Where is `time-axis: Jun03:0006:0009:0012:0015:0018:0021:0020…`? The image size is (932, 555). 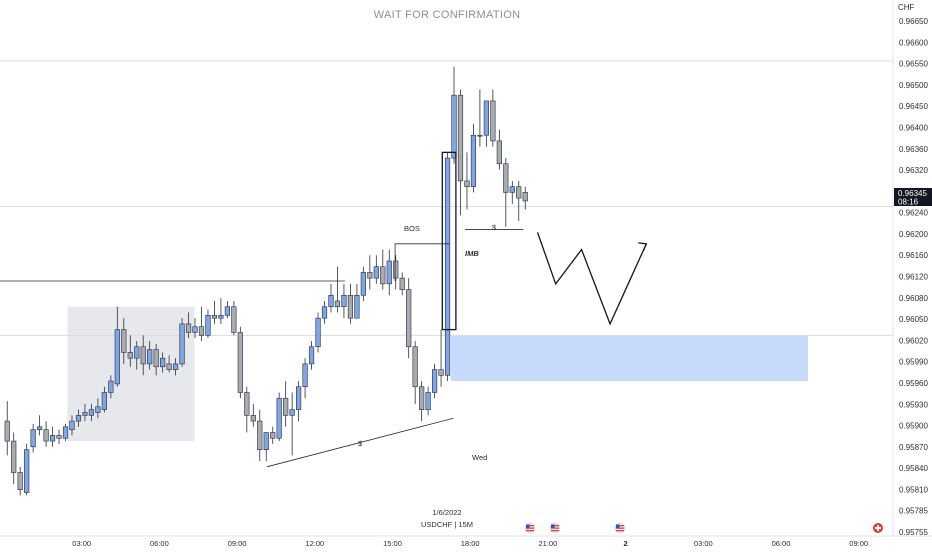
time-axis: Jun03:0006:0009:0012:0015:0018:0021:0020… is located at coordinates (434, 543).